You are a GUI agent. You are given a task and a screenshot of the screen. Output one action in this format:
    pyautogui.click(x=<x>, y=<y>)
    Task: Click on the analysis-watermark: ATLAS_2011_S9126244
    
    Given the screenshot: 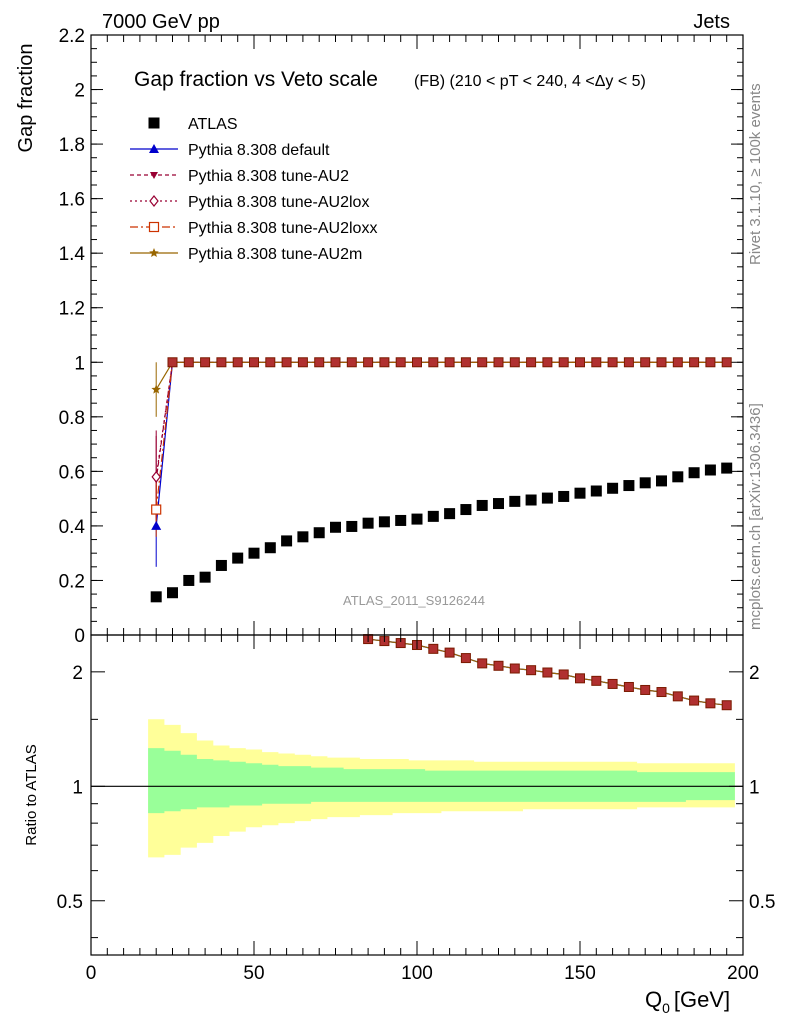 What is the action you would take?
    pyautogui.click(x=414, y=600)
    